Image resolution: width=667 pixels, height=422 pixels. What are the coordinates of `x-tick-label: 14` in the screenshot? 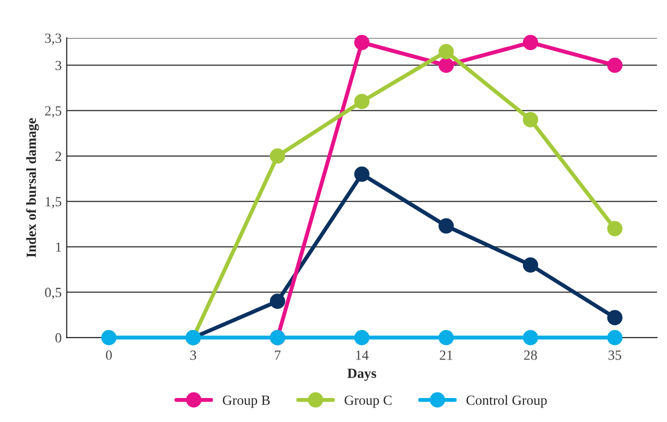 It's located at (362, 355).